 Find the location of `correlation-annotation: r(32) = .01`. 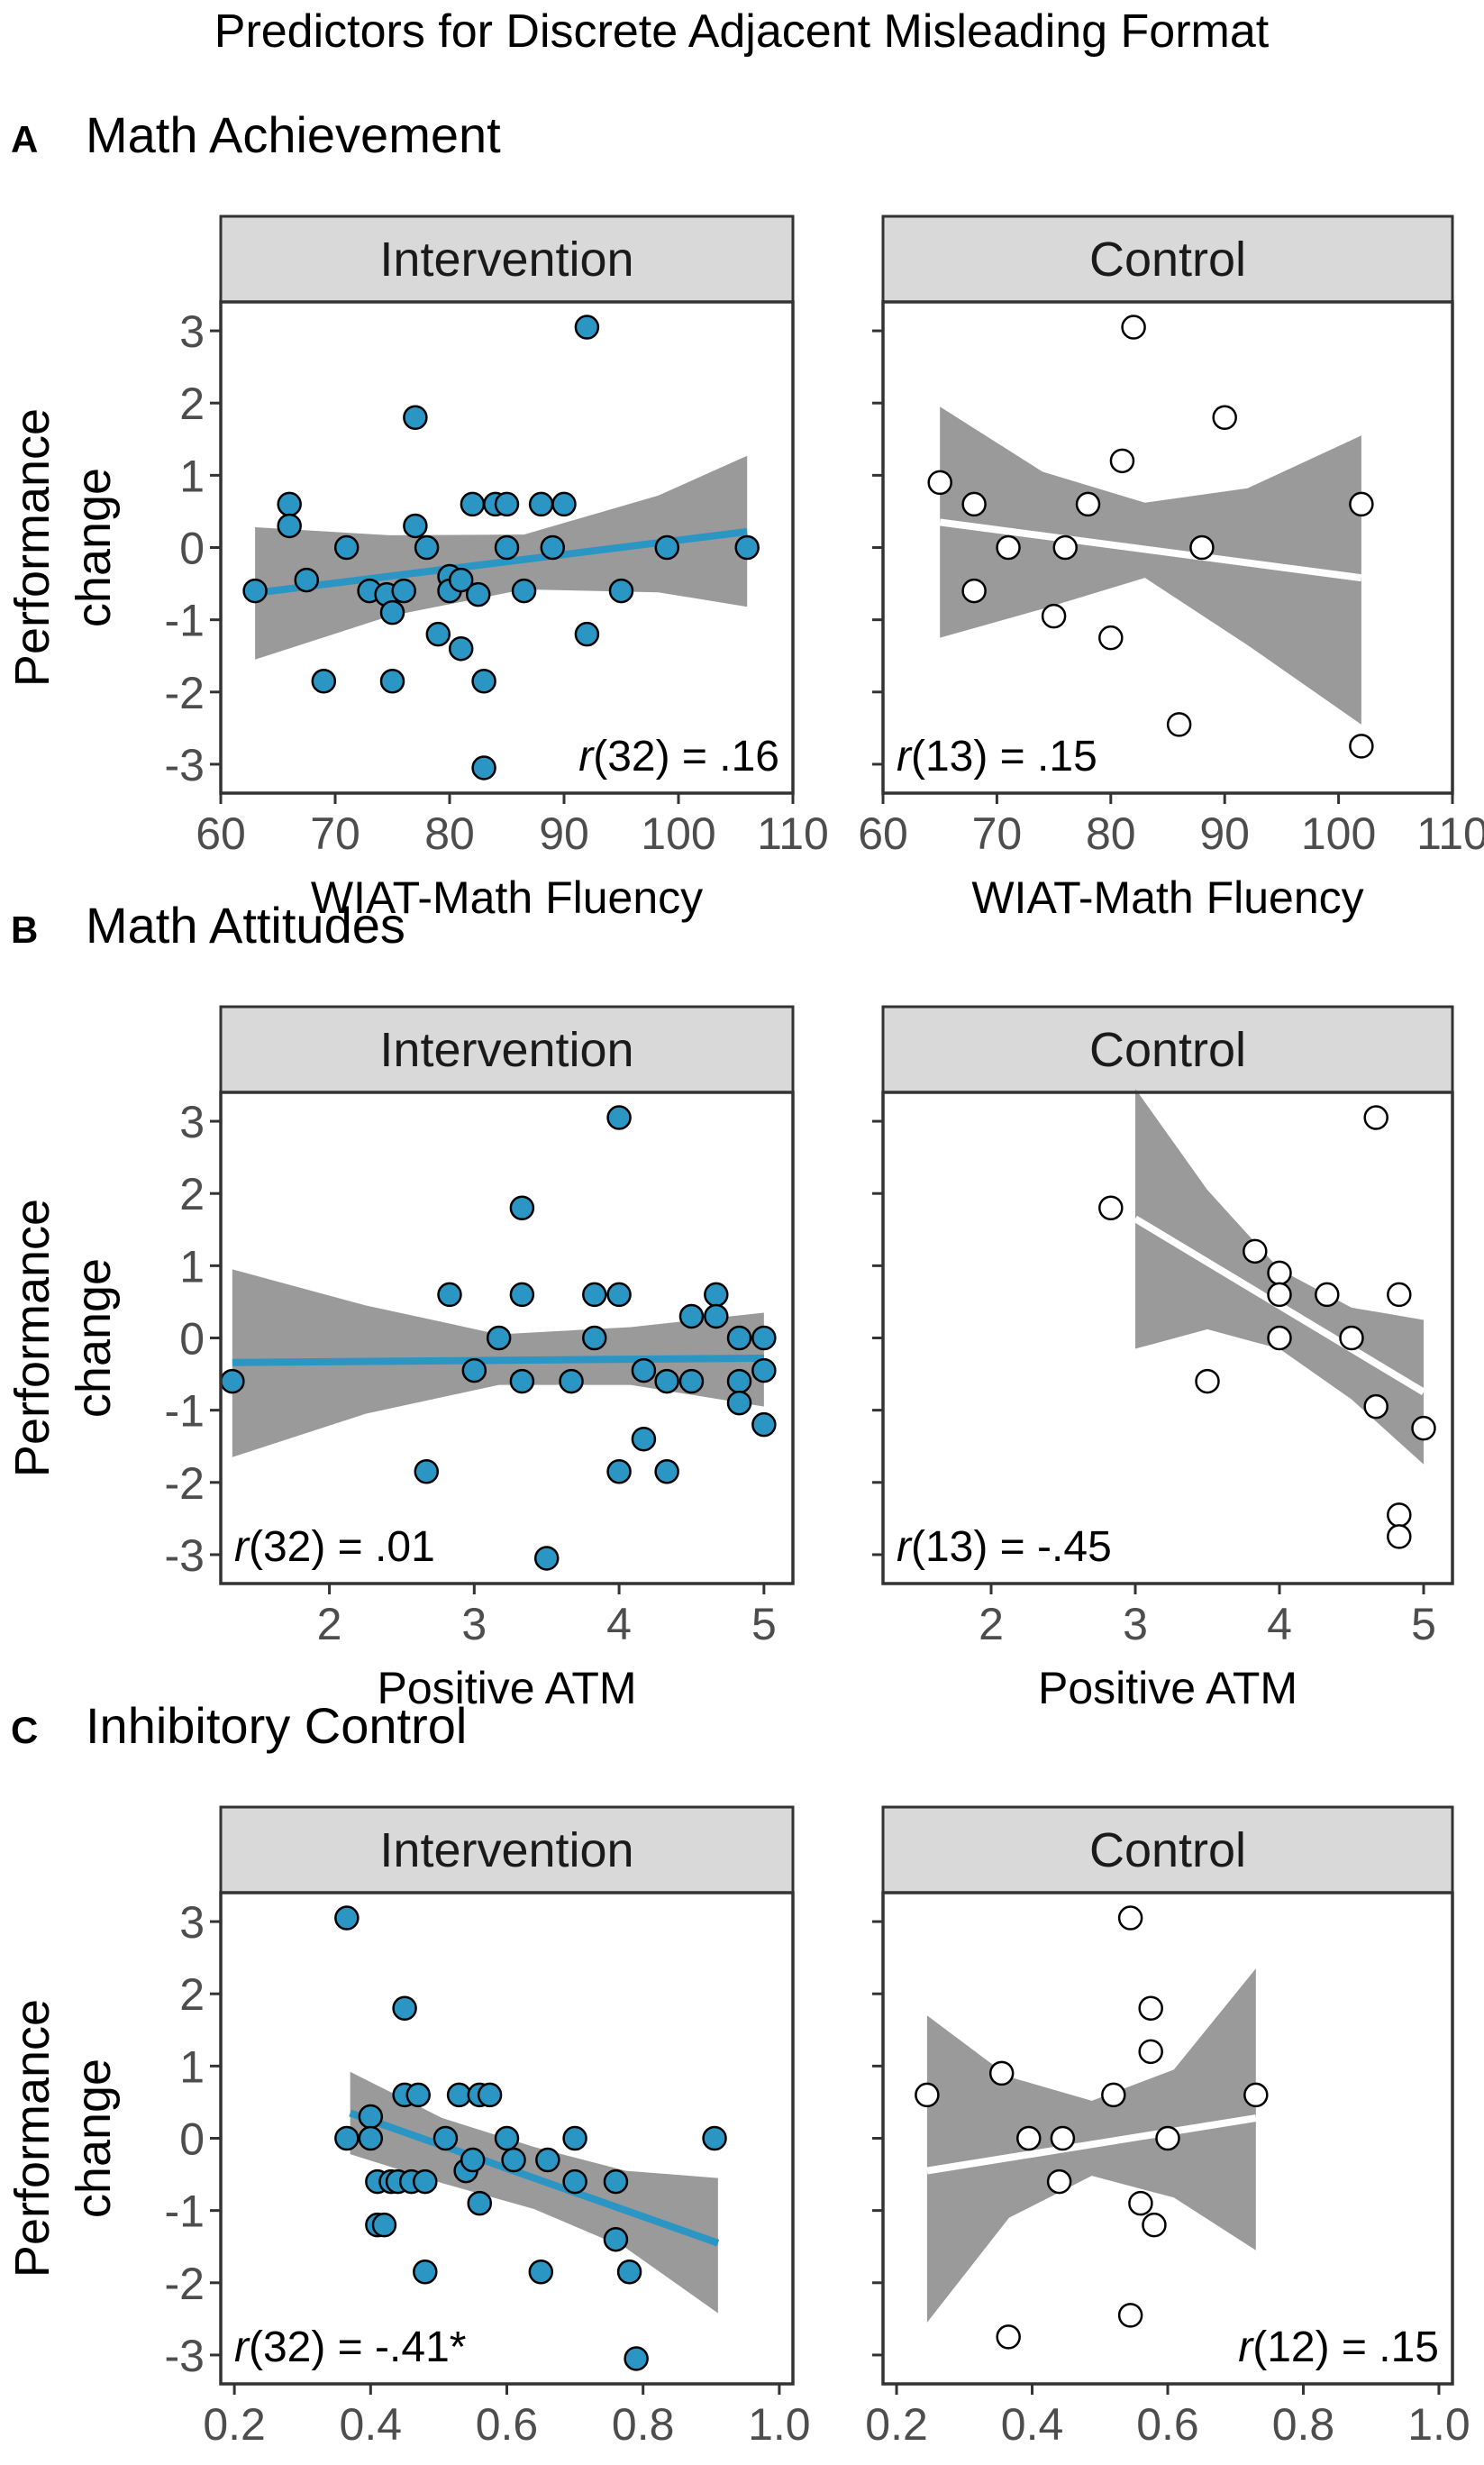

correlation-annotation: r(32) = .01 is located at coordinates (334, 1547).